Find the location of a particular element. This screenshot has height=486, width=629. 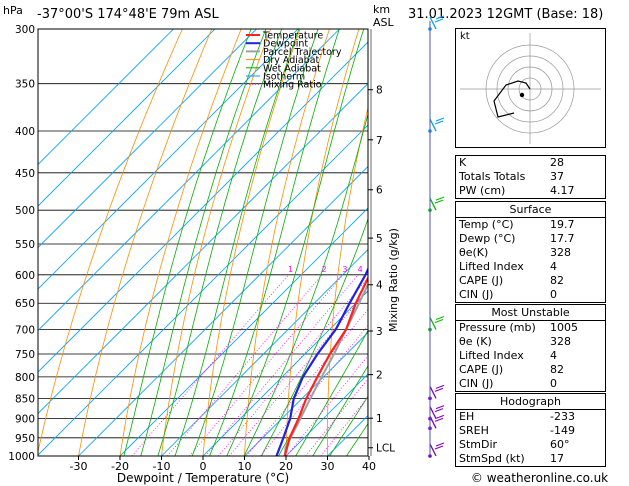

height-tick-label: LCL is located at coordinates (385, 449).